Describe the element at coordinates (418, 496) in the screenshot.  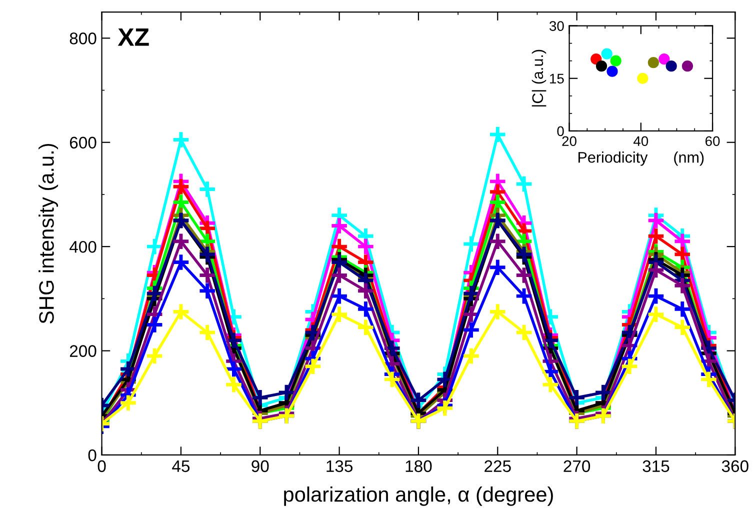
I see `x-axis-title: polarization angle, α (degree)` at that location.